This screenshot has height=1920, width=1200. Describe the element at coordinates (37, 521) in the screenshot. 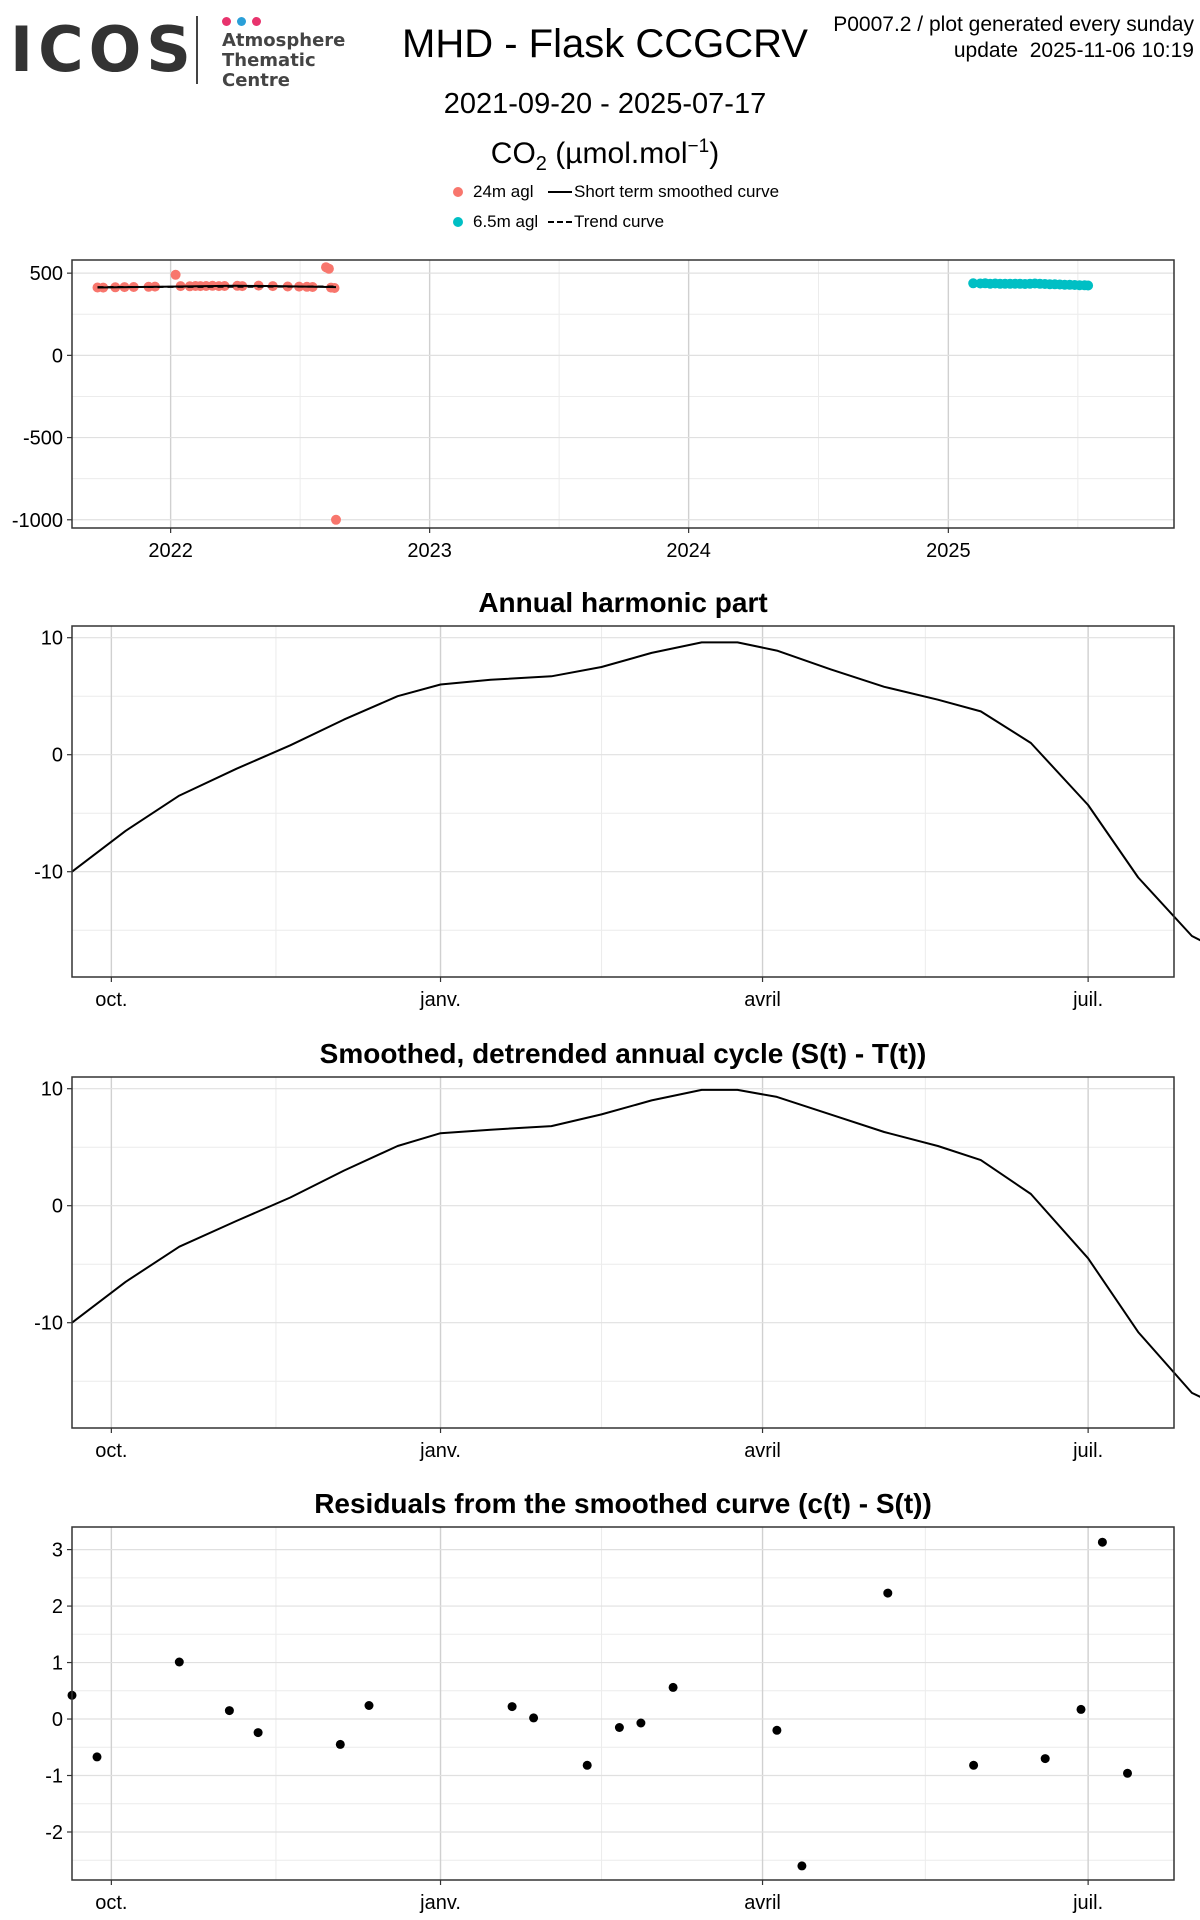

I see `y-tick-label: -1000` at that location.